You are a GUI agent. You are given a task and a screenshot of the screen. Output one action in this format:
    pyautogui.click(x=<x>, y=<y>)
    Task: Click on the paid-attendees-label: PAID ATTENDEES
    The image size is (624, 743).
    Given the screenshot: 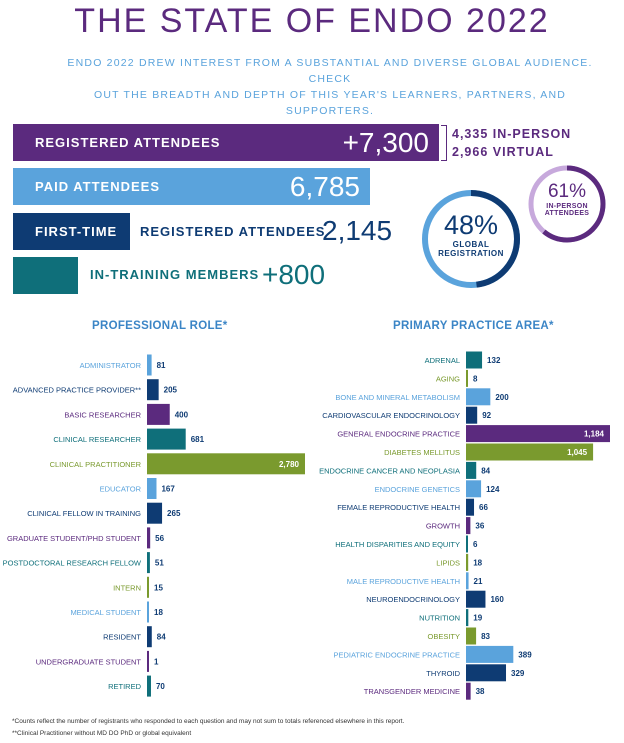 What is the action you would take?
    pyautogui.click(x=97, y=186)
    